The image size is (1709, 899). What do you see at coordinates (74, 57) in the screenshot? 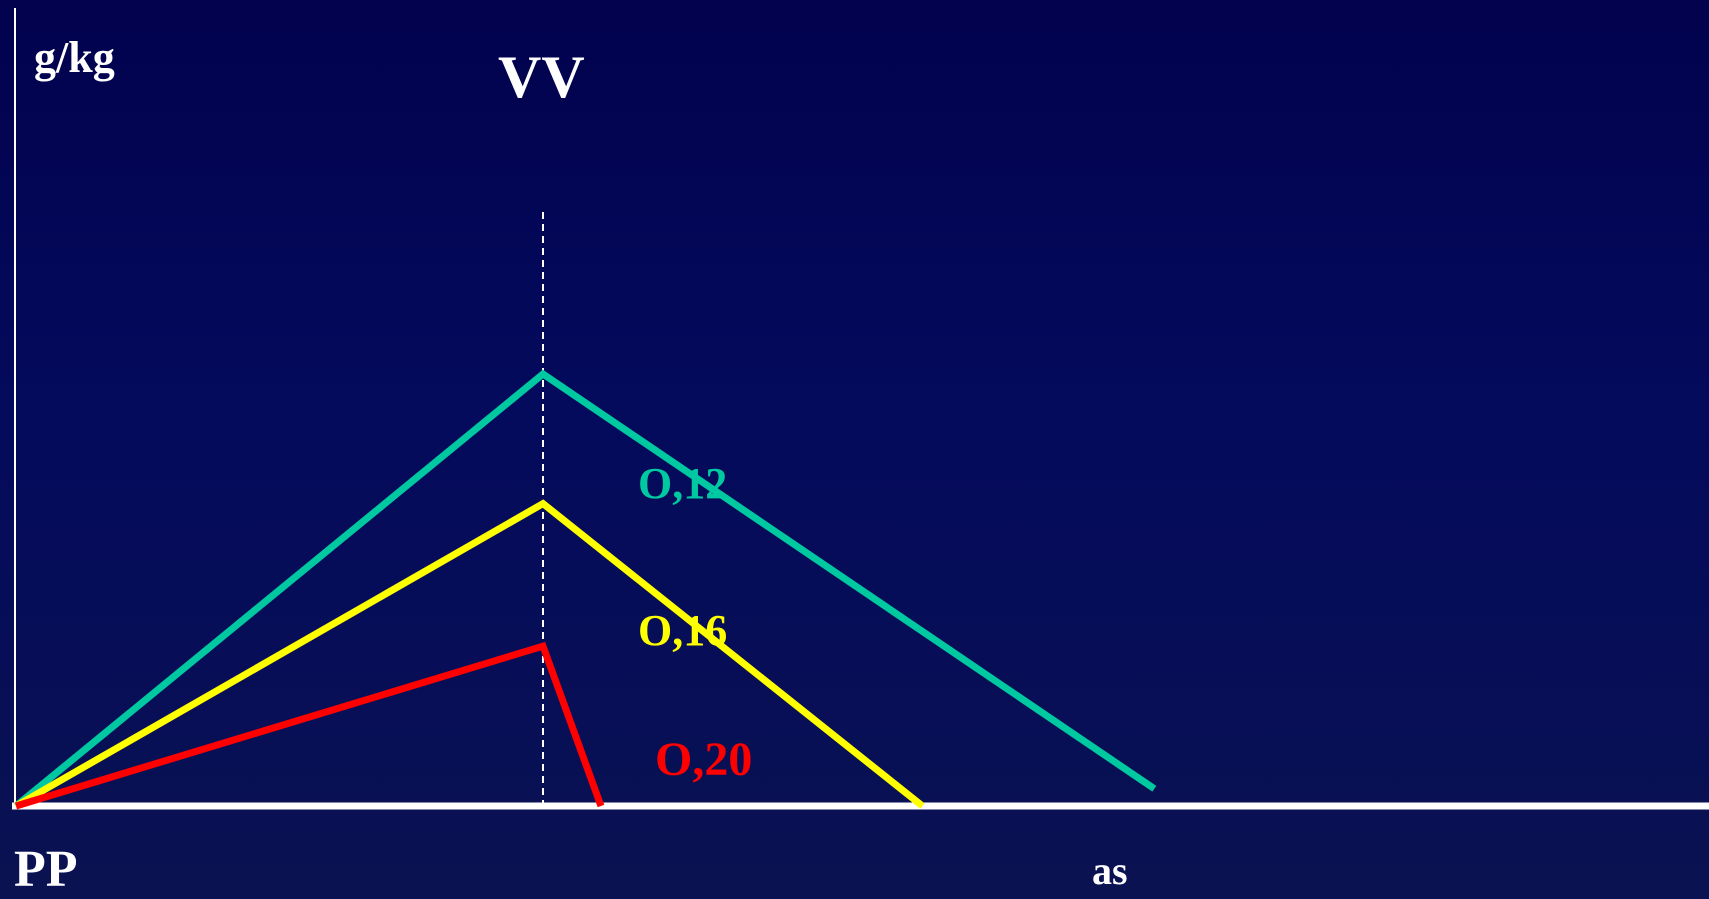
I see `y-unit-label: g/kg` at bounding box center [74, 57].